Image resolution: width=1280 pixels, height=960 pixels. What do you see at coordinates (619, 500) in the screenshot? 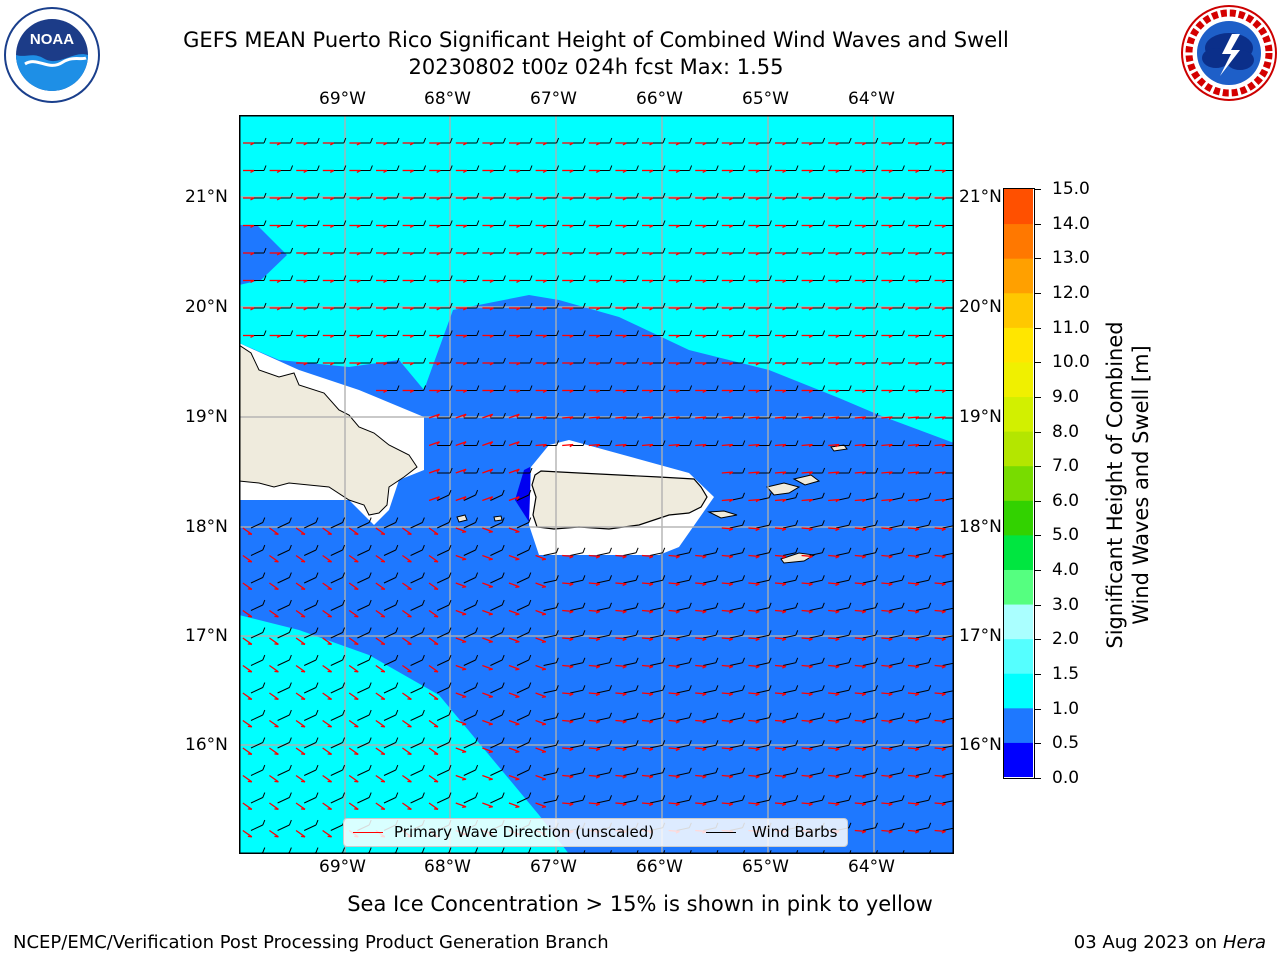
I see `land-puerto-rico` at bounding box center [619, 500].